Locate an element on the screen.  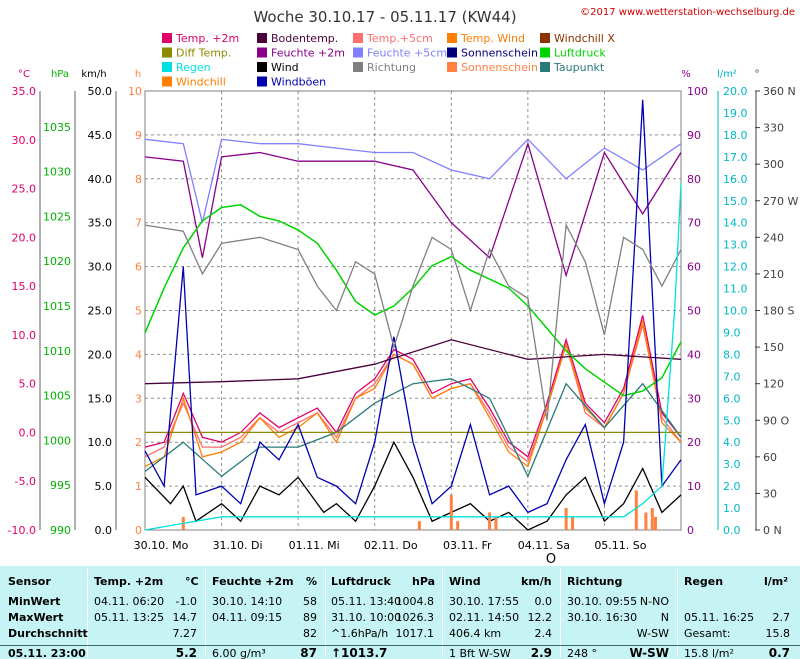
rain-tick-label: 1.0 is located at coordinates (732, 508).